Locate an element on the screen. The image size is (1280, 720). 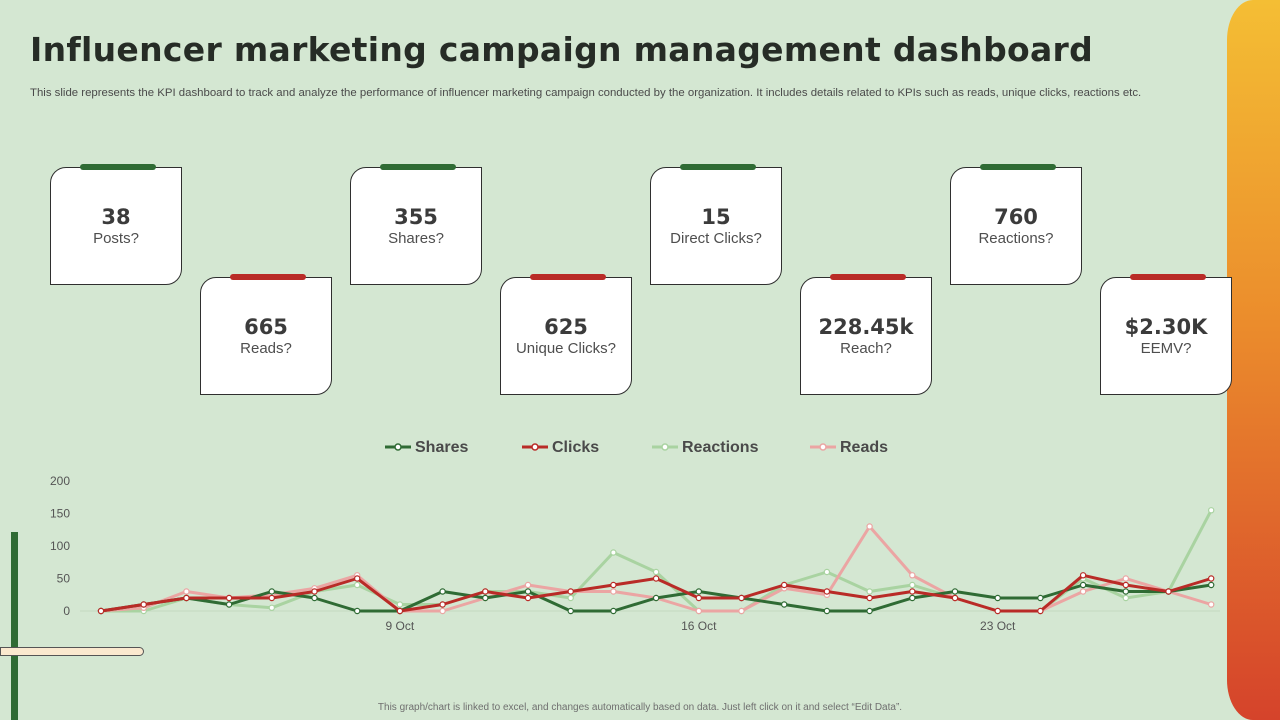
y-tick-label: 200 is located at coordinates (60, 481).